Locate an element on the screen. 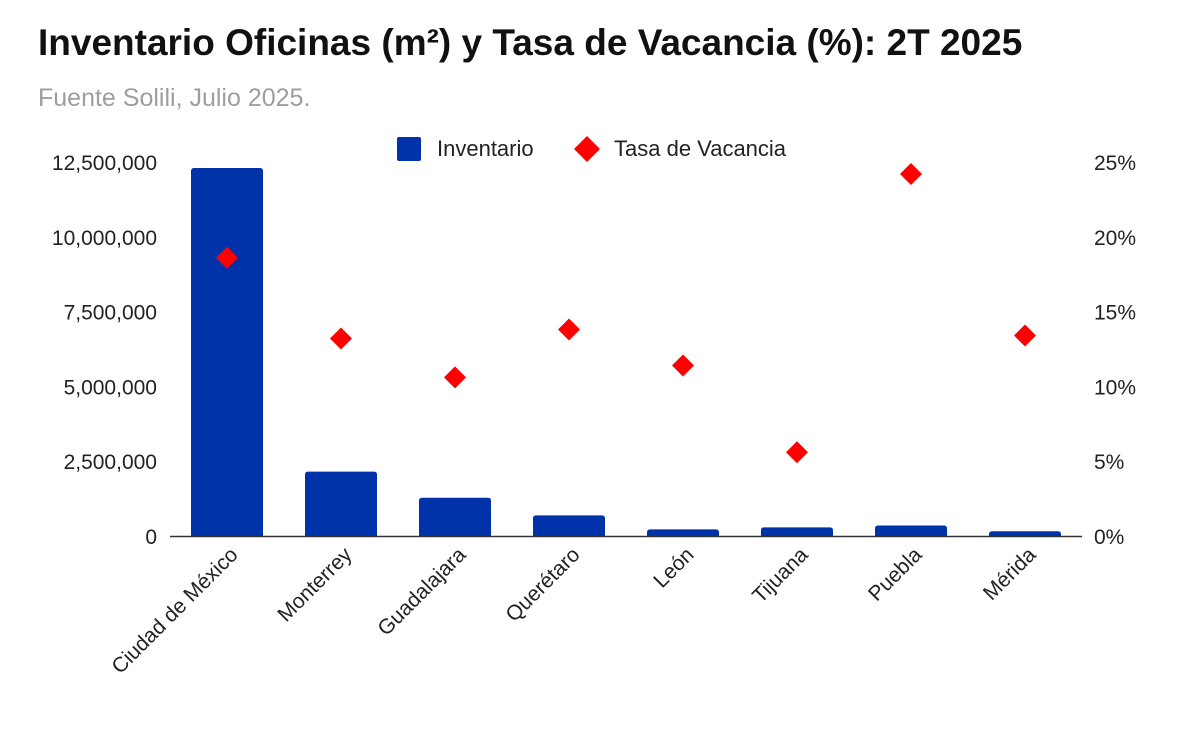  right-tick-label: 5% is located at coordinates (1109, 462).